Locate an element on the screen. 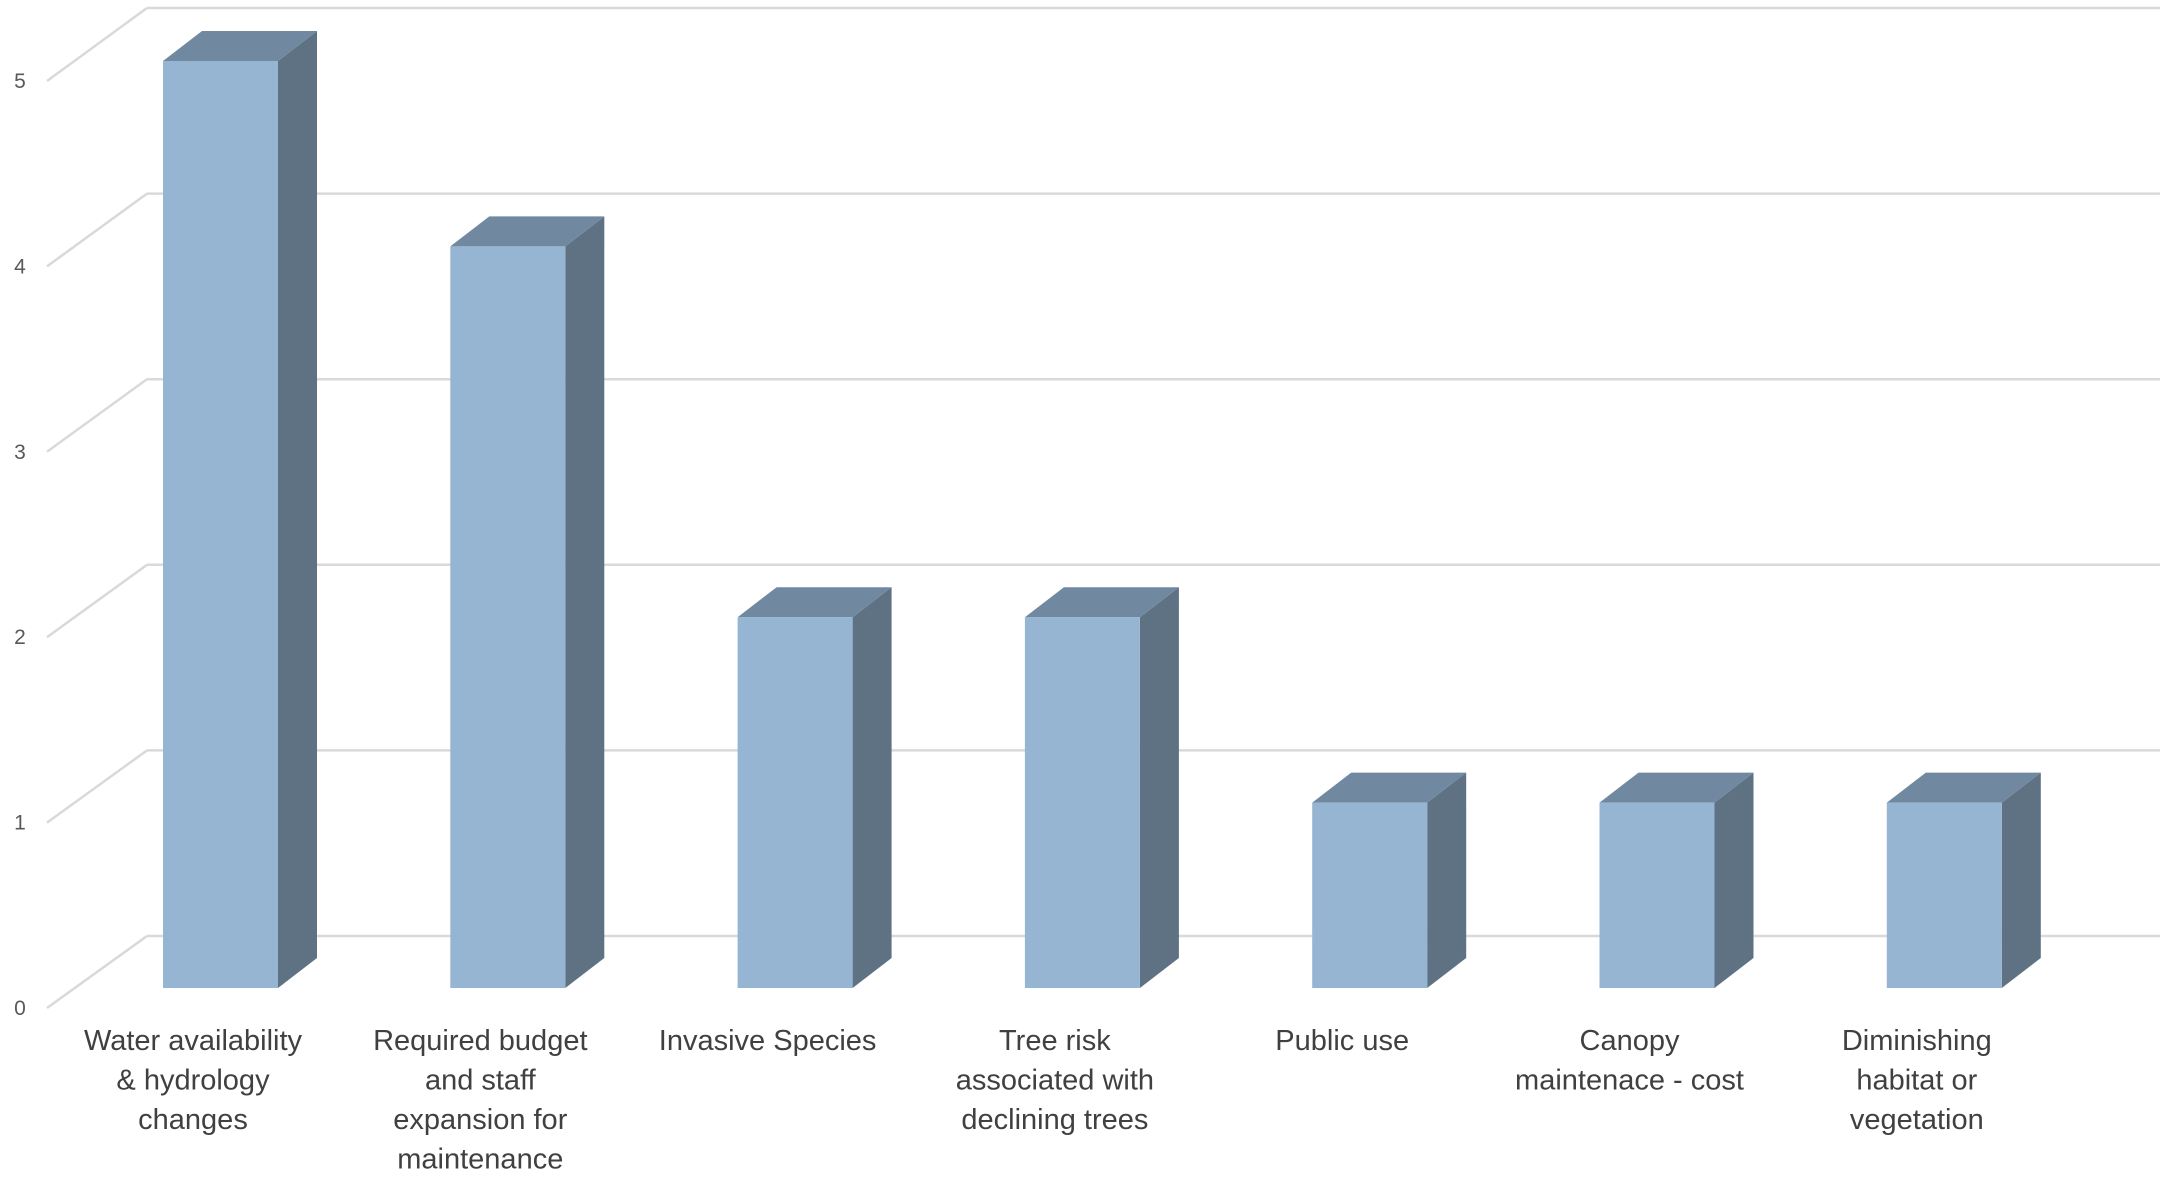 This screenshot has width=2164, height=1177. y-tick-label: 4 is located at coordinates (20, 266).